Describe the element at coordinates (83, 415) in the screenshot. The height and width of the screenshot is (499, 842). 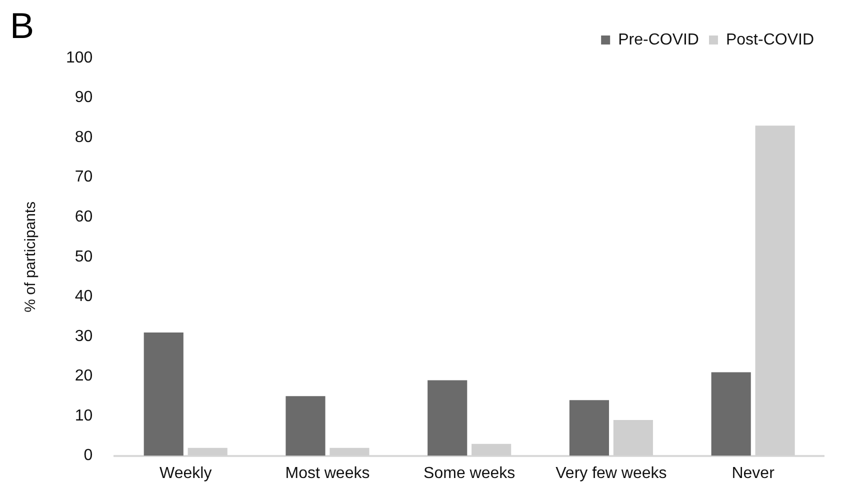
I see `y-tick-label: 10` at that location.